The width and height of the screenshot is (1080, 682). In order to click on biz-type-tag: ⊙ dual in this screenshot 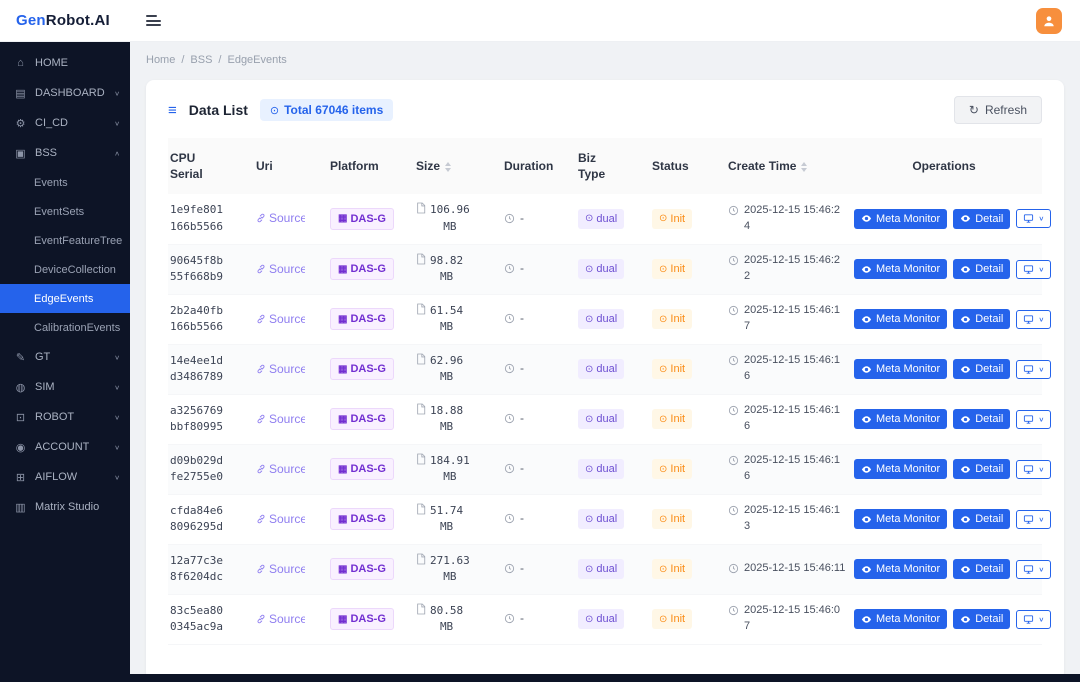, I will do `click(601, 369)`.